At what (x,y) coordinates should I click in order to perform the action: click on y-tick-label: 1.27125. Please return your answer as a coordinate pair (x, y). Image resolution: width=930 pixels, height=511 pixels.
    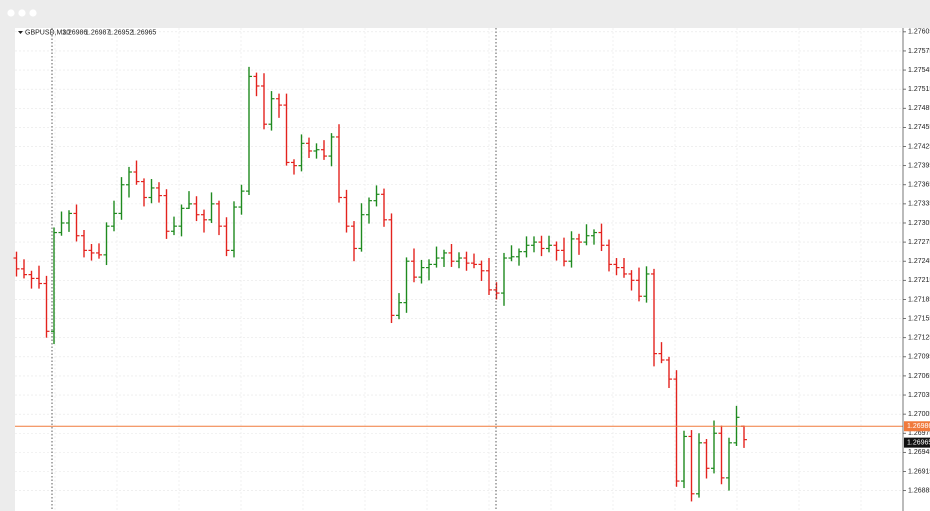
    Looking at the image, I should click on (919, 338).